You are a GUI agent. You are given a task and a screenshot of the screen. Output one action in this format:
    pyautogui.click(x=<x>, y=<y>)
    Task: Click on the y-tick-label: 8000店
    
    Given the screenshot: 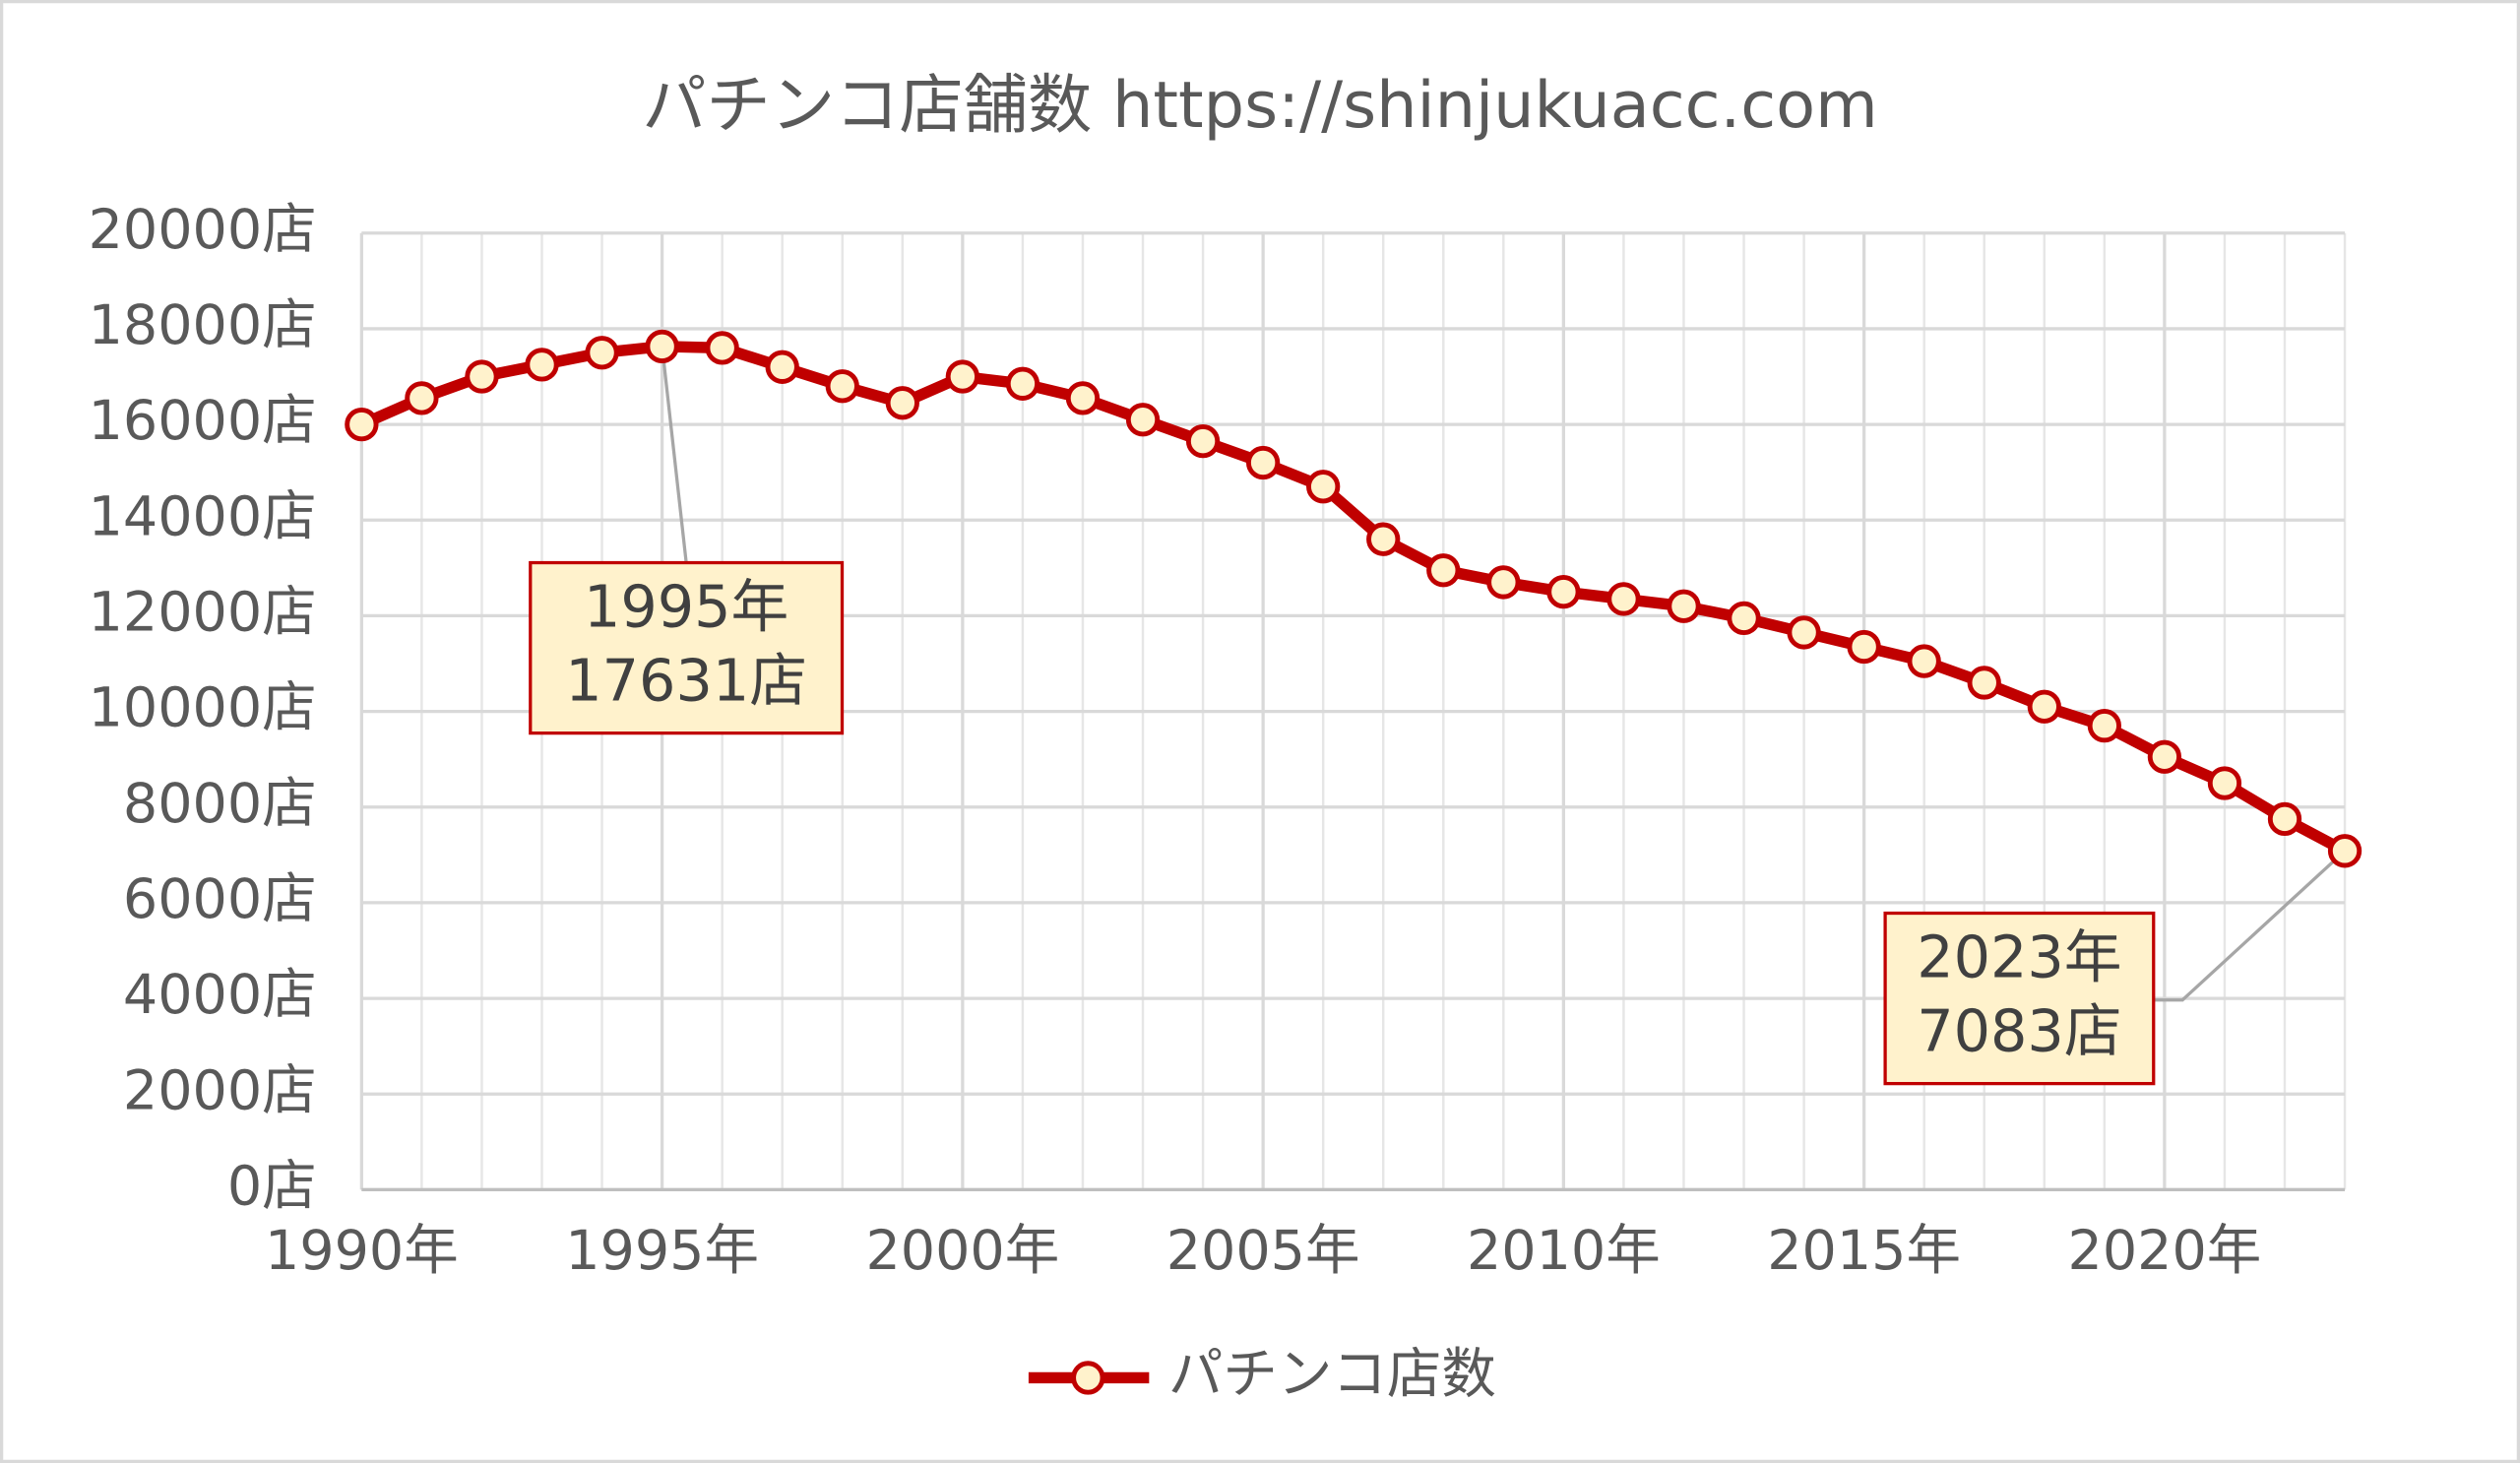 What is the action you would take?
    pyautogui.click(x=220, y=804)
    